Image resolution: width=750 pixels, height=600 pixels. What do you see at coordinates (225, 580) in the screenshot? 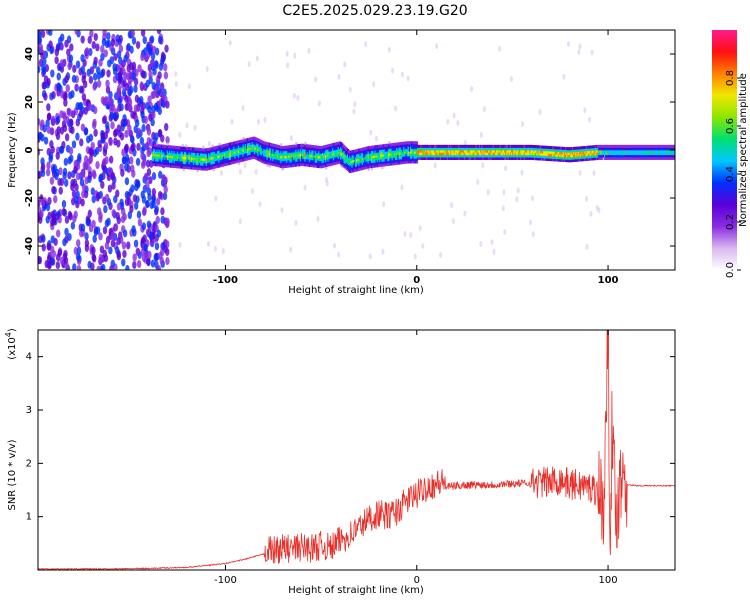
I see `snr-xtick-label: -100` at bounding box center [225, 580].